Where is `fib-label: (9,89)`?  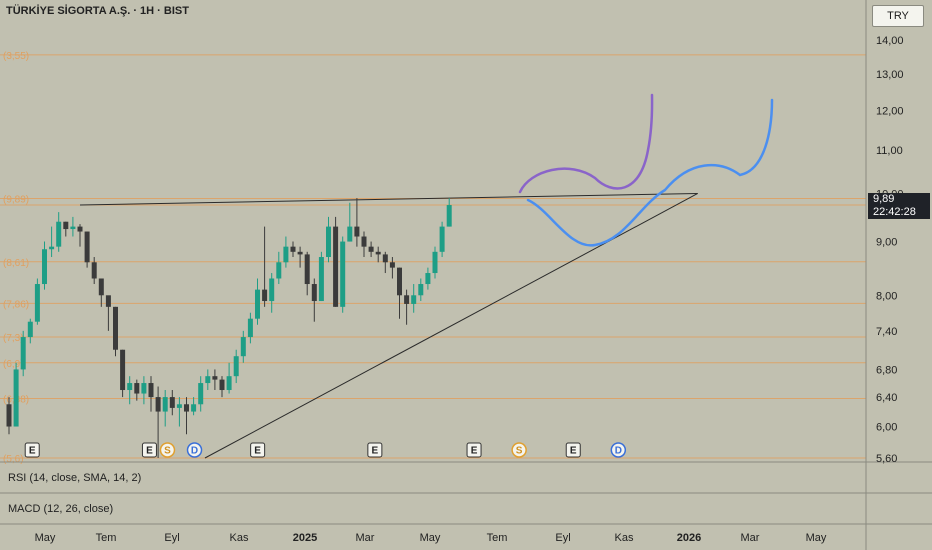 fib-label: (9,89) is located at coordinates (16, 200).